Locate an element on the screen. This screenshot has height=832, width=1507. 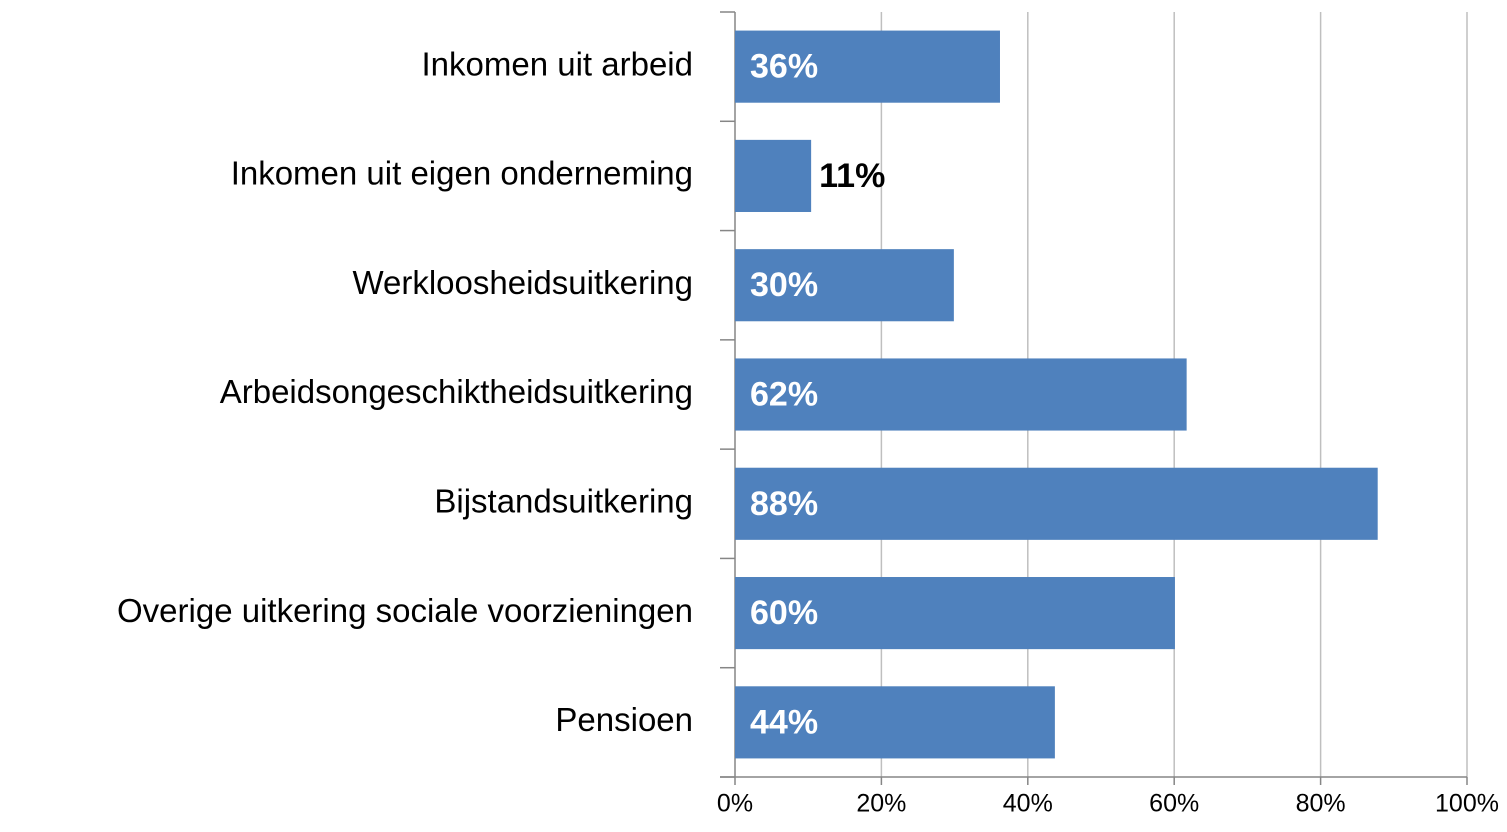
data-label: 88% is located at coordinates (784, 504).